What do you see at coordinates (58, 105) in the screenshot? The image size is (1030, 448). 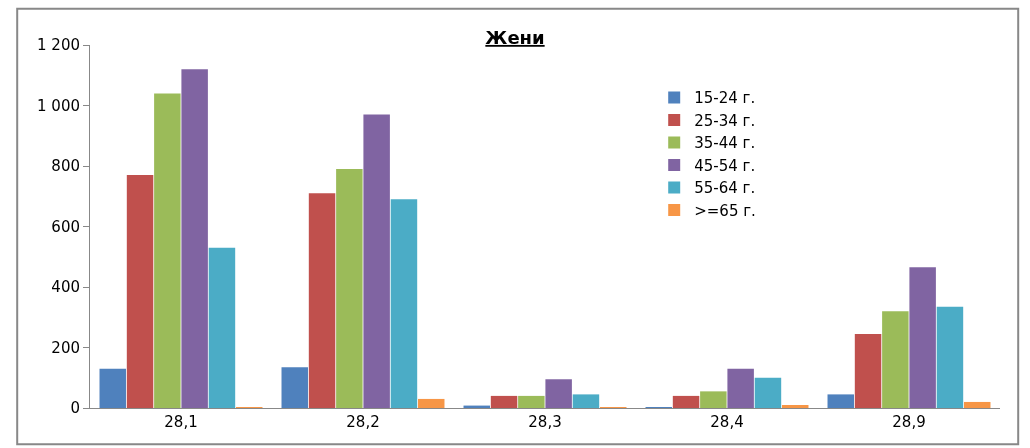 I see `y-tick-label: 1 000` at bounding box center [58, 105].